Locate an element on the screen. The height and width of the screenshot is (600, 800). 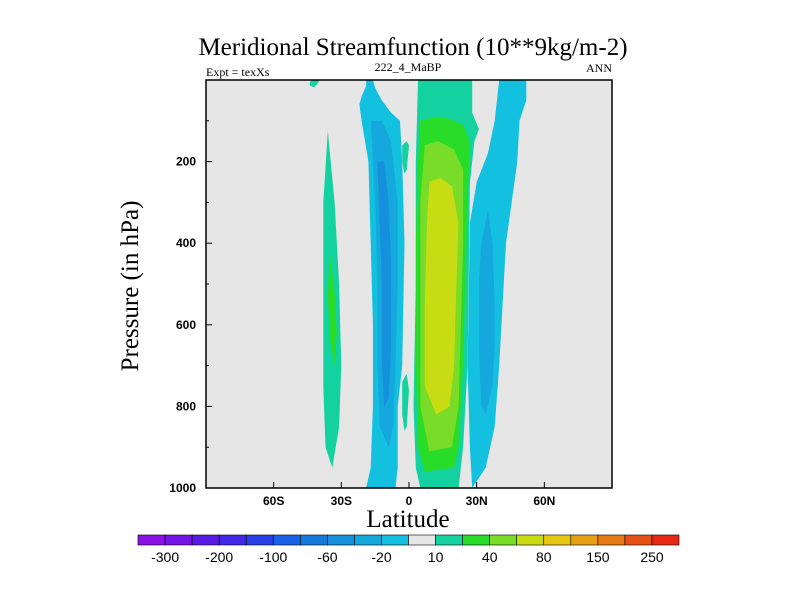
experiment-label: Expt = texXs is located at coordinates (238, 72).